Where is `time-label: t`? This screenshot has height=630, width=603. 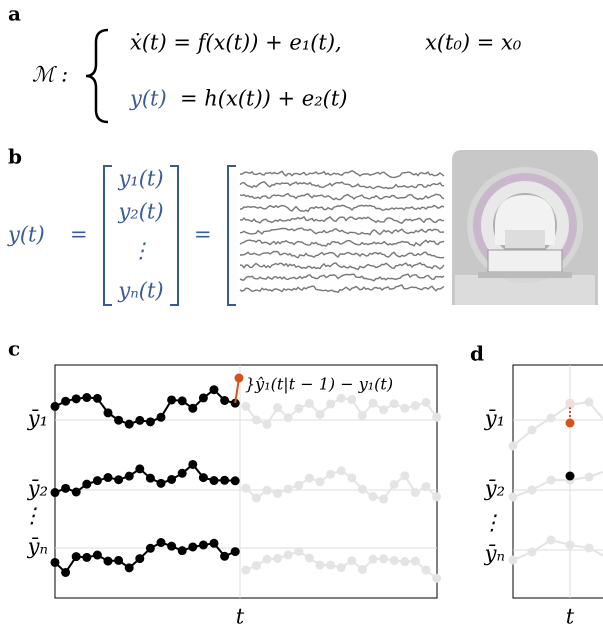
time-label: t is located at coordinates (240, 617).